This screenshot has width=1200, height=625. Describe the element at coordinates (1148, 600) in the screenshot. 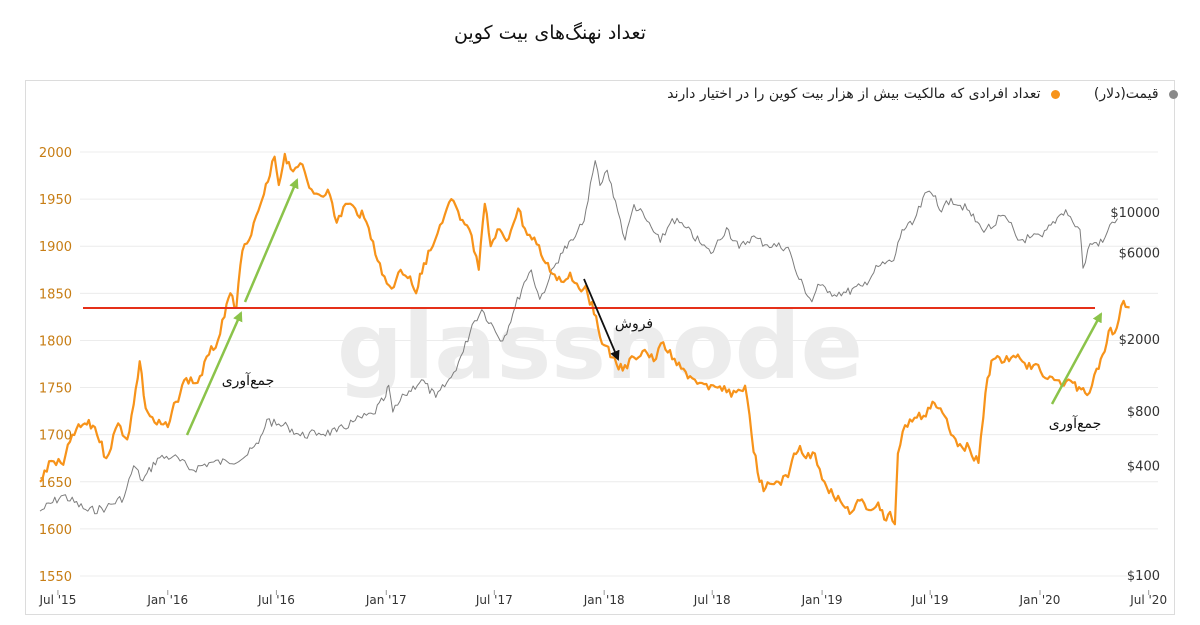

I see `x-axis-tick: Jul '20` at that location.